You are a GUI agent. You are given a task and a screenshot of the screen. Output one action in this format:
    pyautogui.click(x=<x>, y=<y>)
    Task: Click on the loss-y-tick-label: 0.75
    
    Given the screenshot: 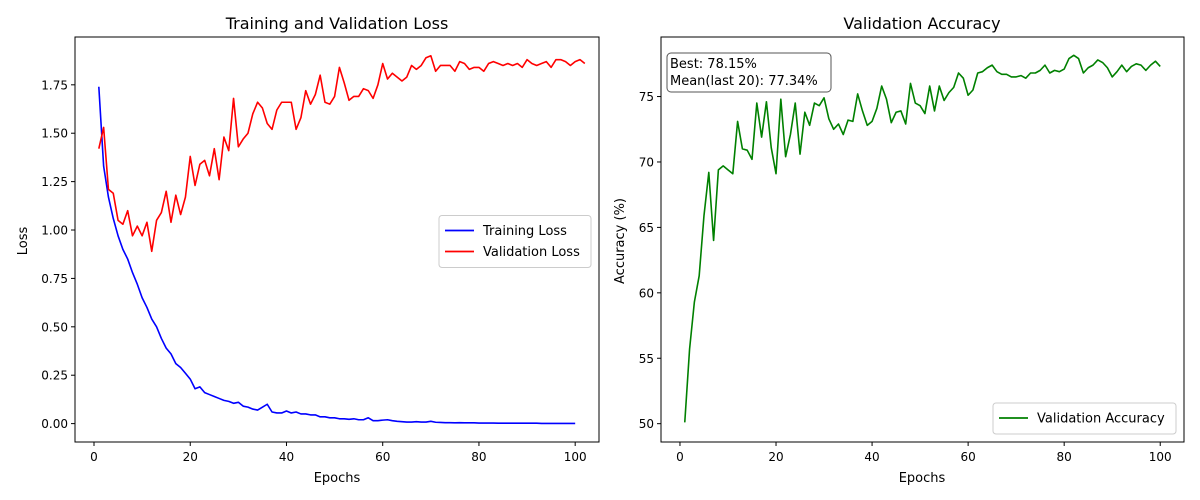 What is the action you would take?
    pyautogui.click(x=54, y=279)
    